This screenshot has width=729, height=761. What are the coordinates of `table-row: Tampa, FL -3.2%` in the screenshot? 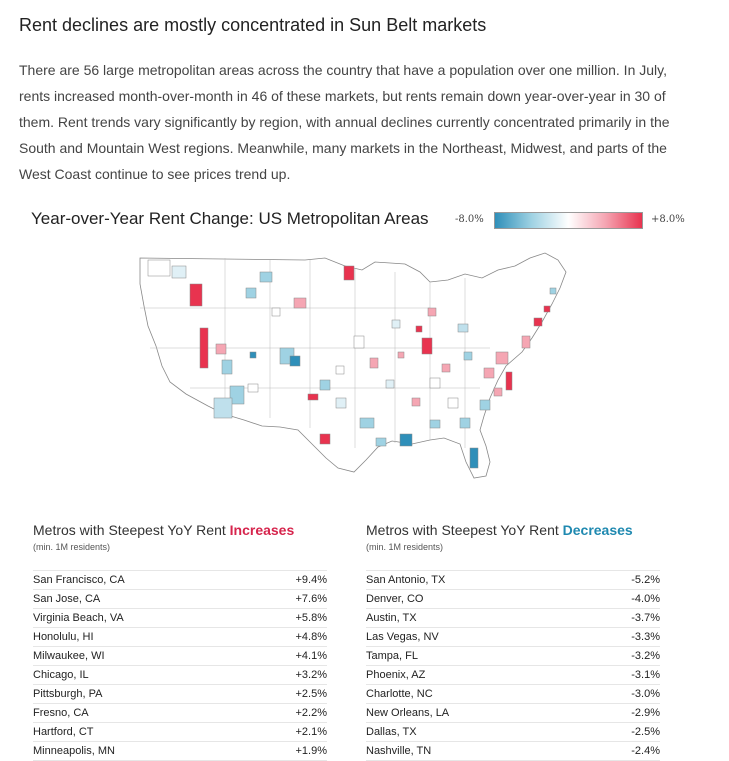 It's located at (513, 656).